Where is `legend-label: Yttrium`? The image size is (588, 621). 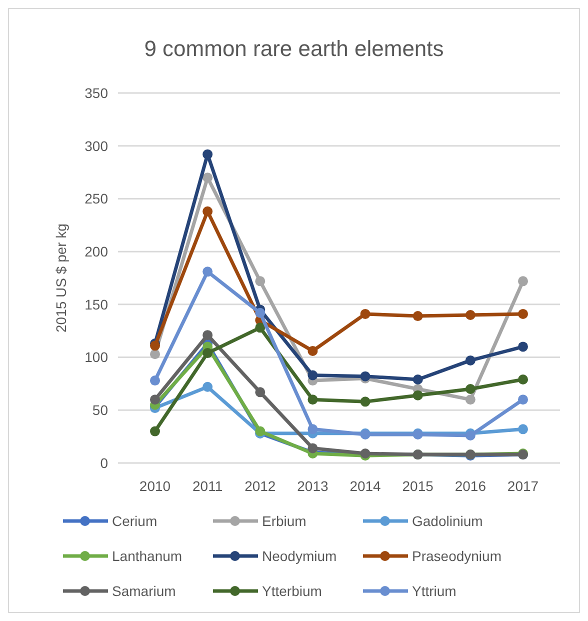
legend-label: Yttrium is located at coordinates (434, 590).